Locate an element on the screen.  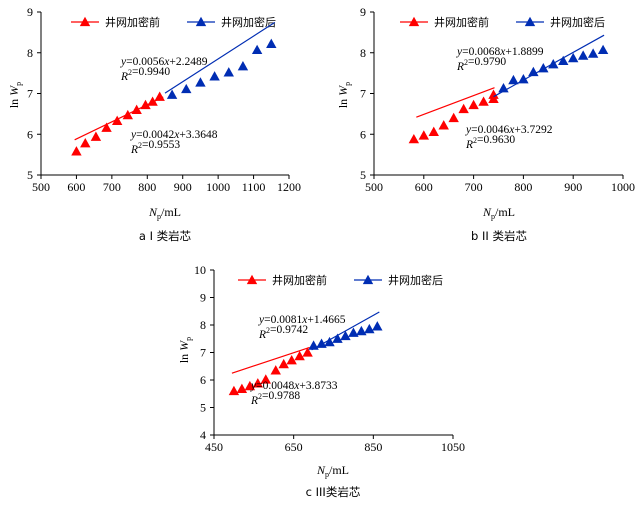
x-tick-label: 450 is located at coordinates (214, 447).